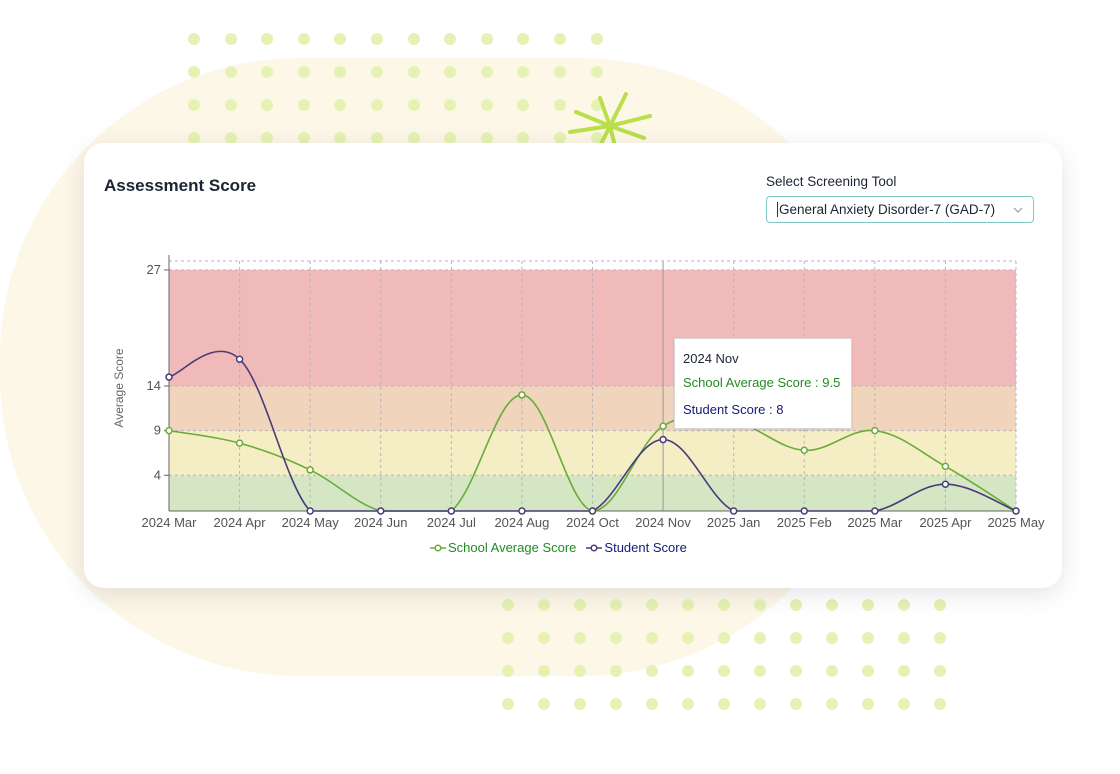 The width and height of the screenshot is (1120, 774). Describe the element at coordinates (521, 522) in the screenshot. I see `x-tick-label: 2024 Aug` at that location.